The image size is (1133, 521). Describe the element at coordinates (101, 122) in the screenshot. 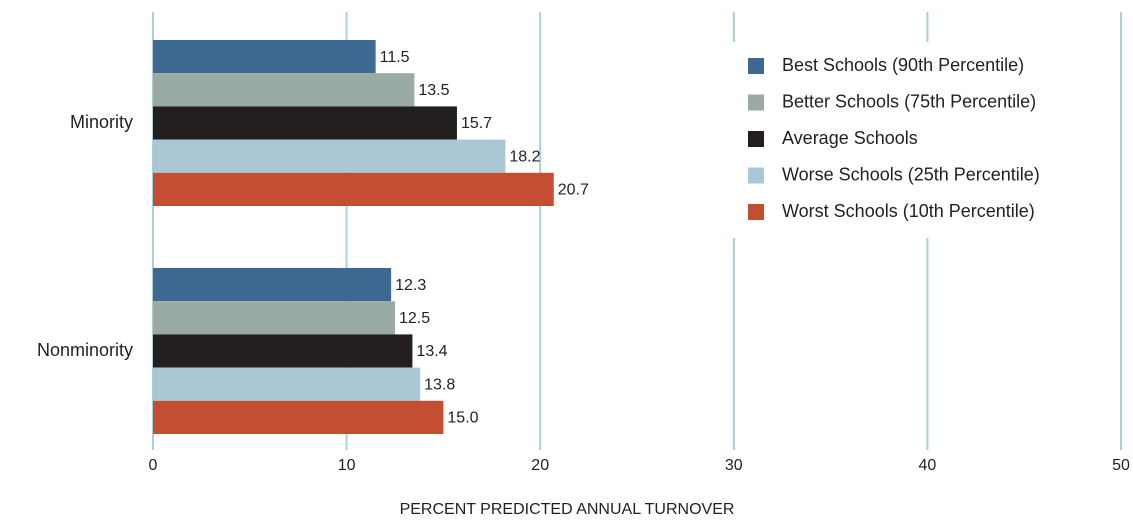

I see `category-label: Minority` at that location.